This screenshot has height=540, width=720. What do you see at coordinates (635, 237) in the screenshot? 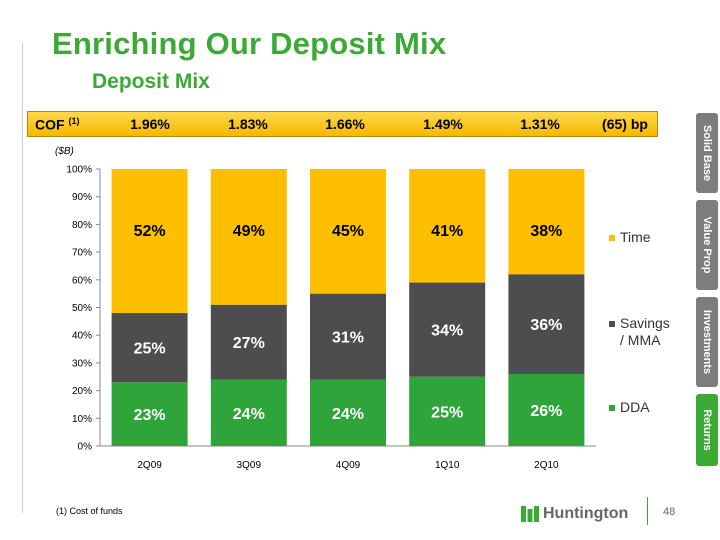
I see `legend-label: Time` at bounding box center [635, 237].